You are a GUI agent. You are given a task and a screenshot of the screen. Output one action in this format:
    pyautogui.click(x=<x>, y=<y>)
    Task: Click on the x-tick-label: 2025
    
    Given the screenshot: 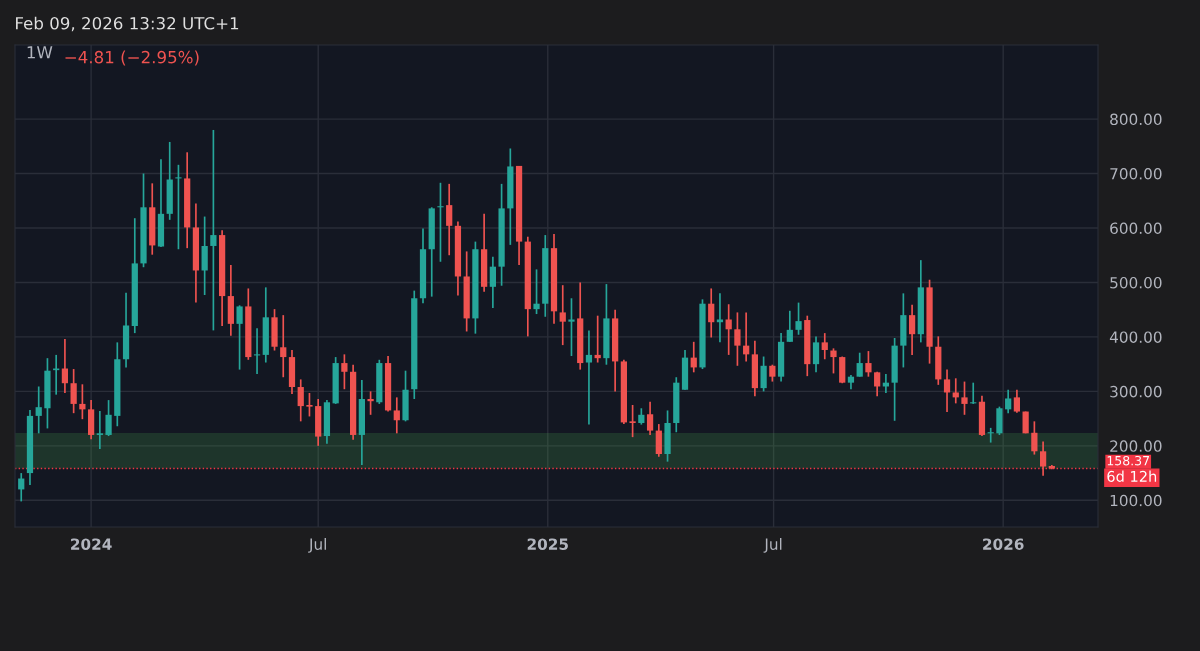 What is the action you would take?
    pyautogui.click(x=547, y=544)
    